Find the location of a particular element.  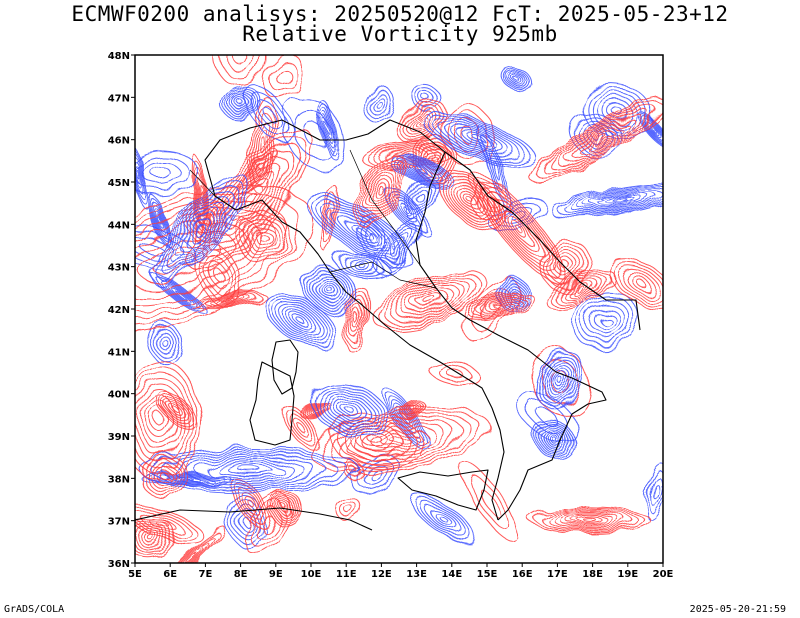

lat-tick-label: 46N is located at coordinates (119, 141).